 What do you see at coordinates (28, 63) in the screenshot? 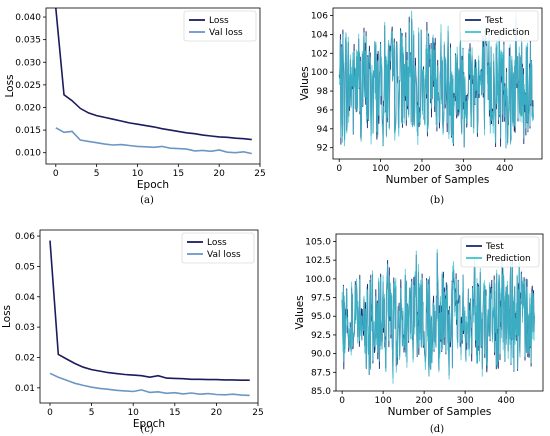
I see `y-tick-label: 0.030` at bounding box center [28, 63].